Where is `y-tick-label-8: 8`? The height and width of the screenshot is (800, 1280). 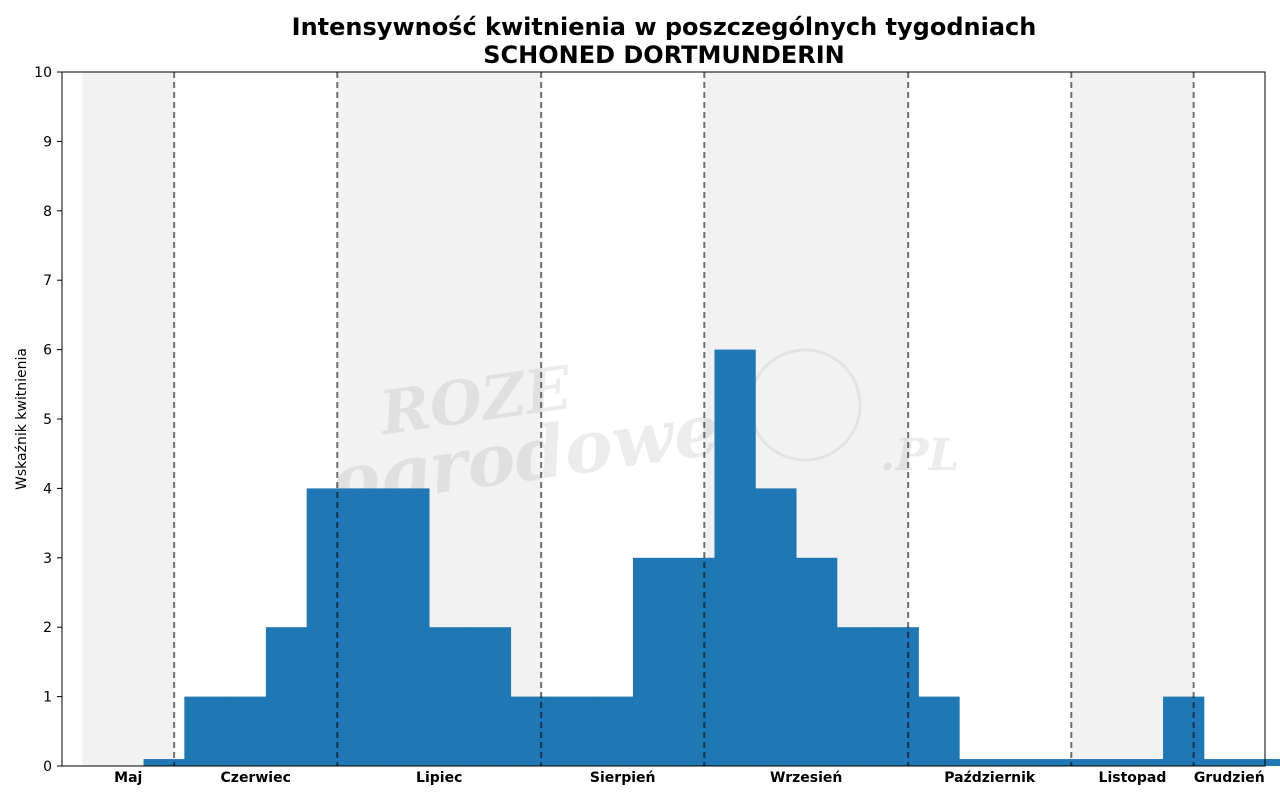
y-tick-label-8: 8 is located at coordinates (47, 212).